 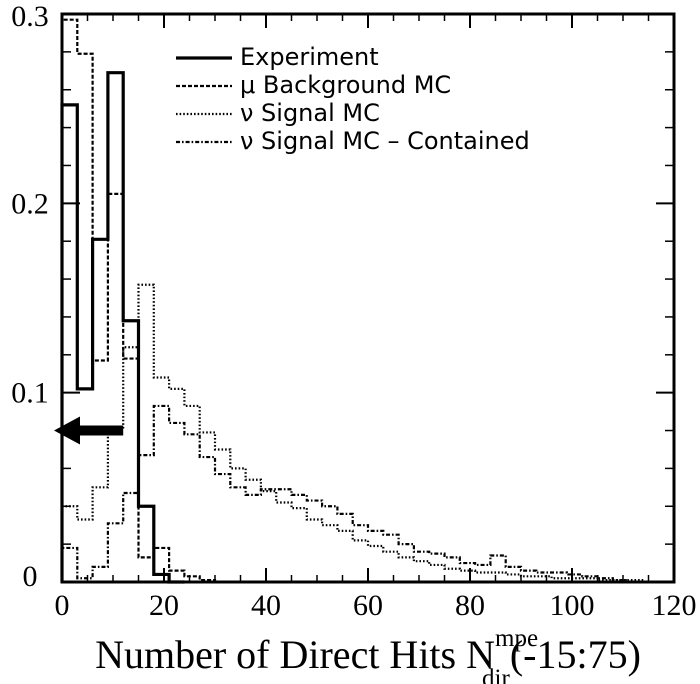 I want to click on x-tick-label: 40, so click(x=266, y=605).